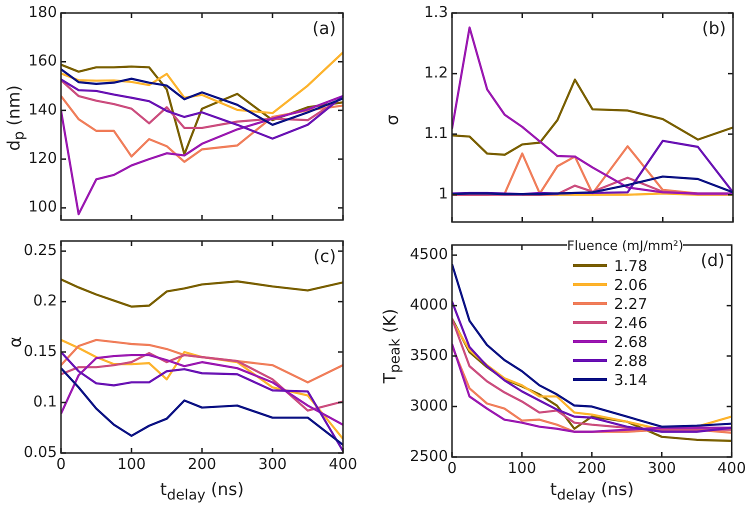 The image size is (749, 511). I want to click on y-tick-label: 180, so click(42, 11).